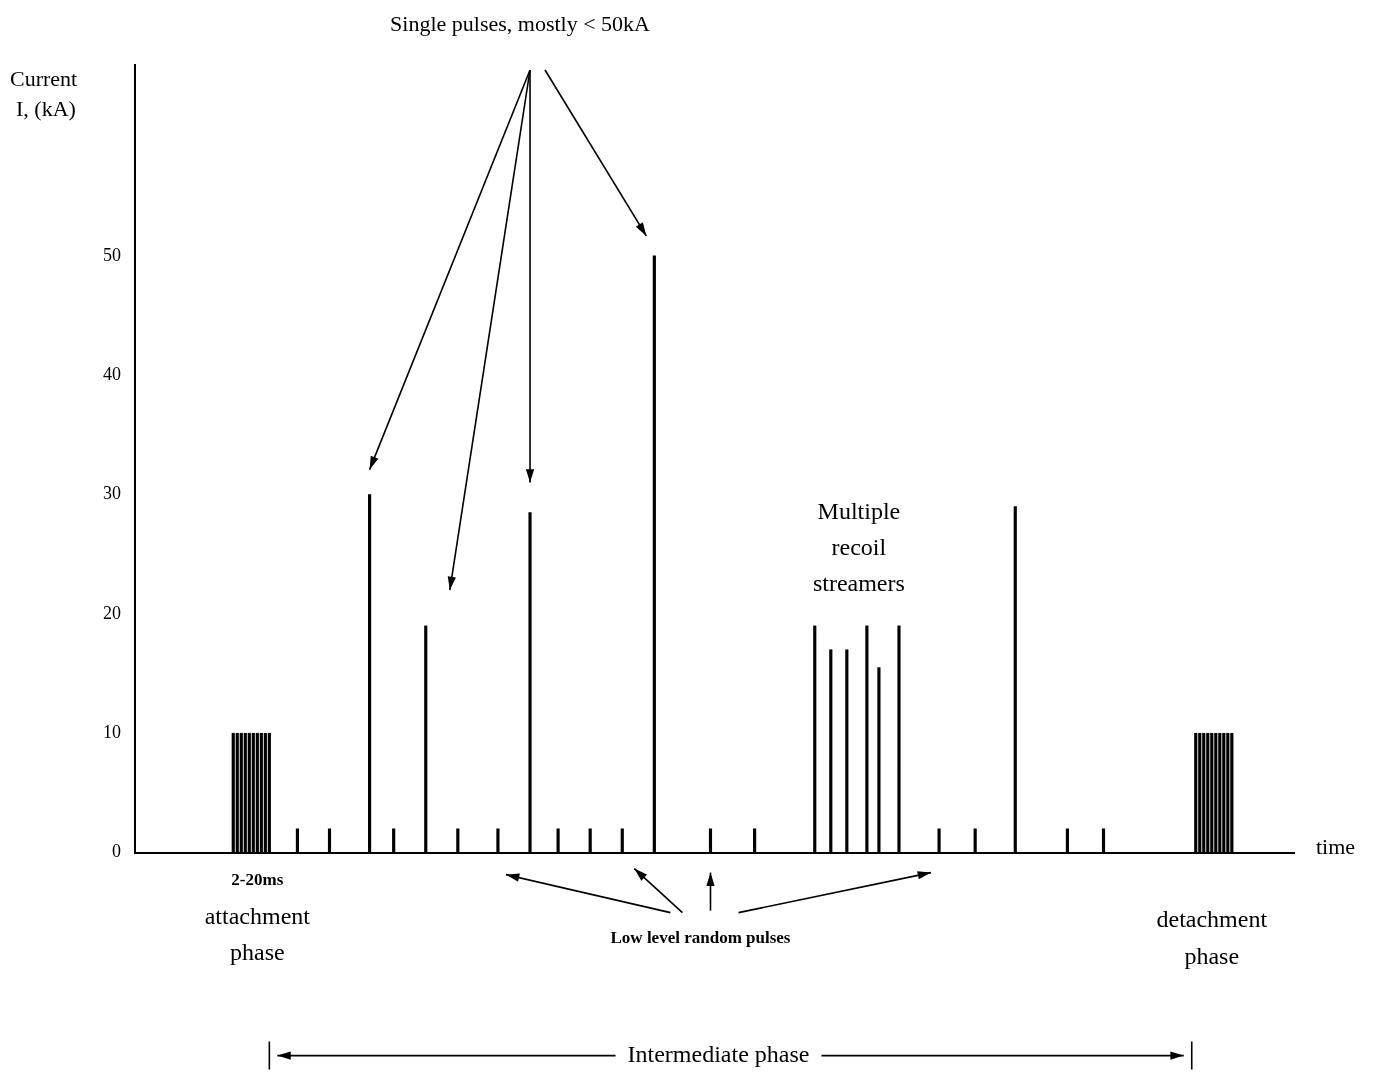  I want to click on text: Intermediate phase, so click(718, 1053).